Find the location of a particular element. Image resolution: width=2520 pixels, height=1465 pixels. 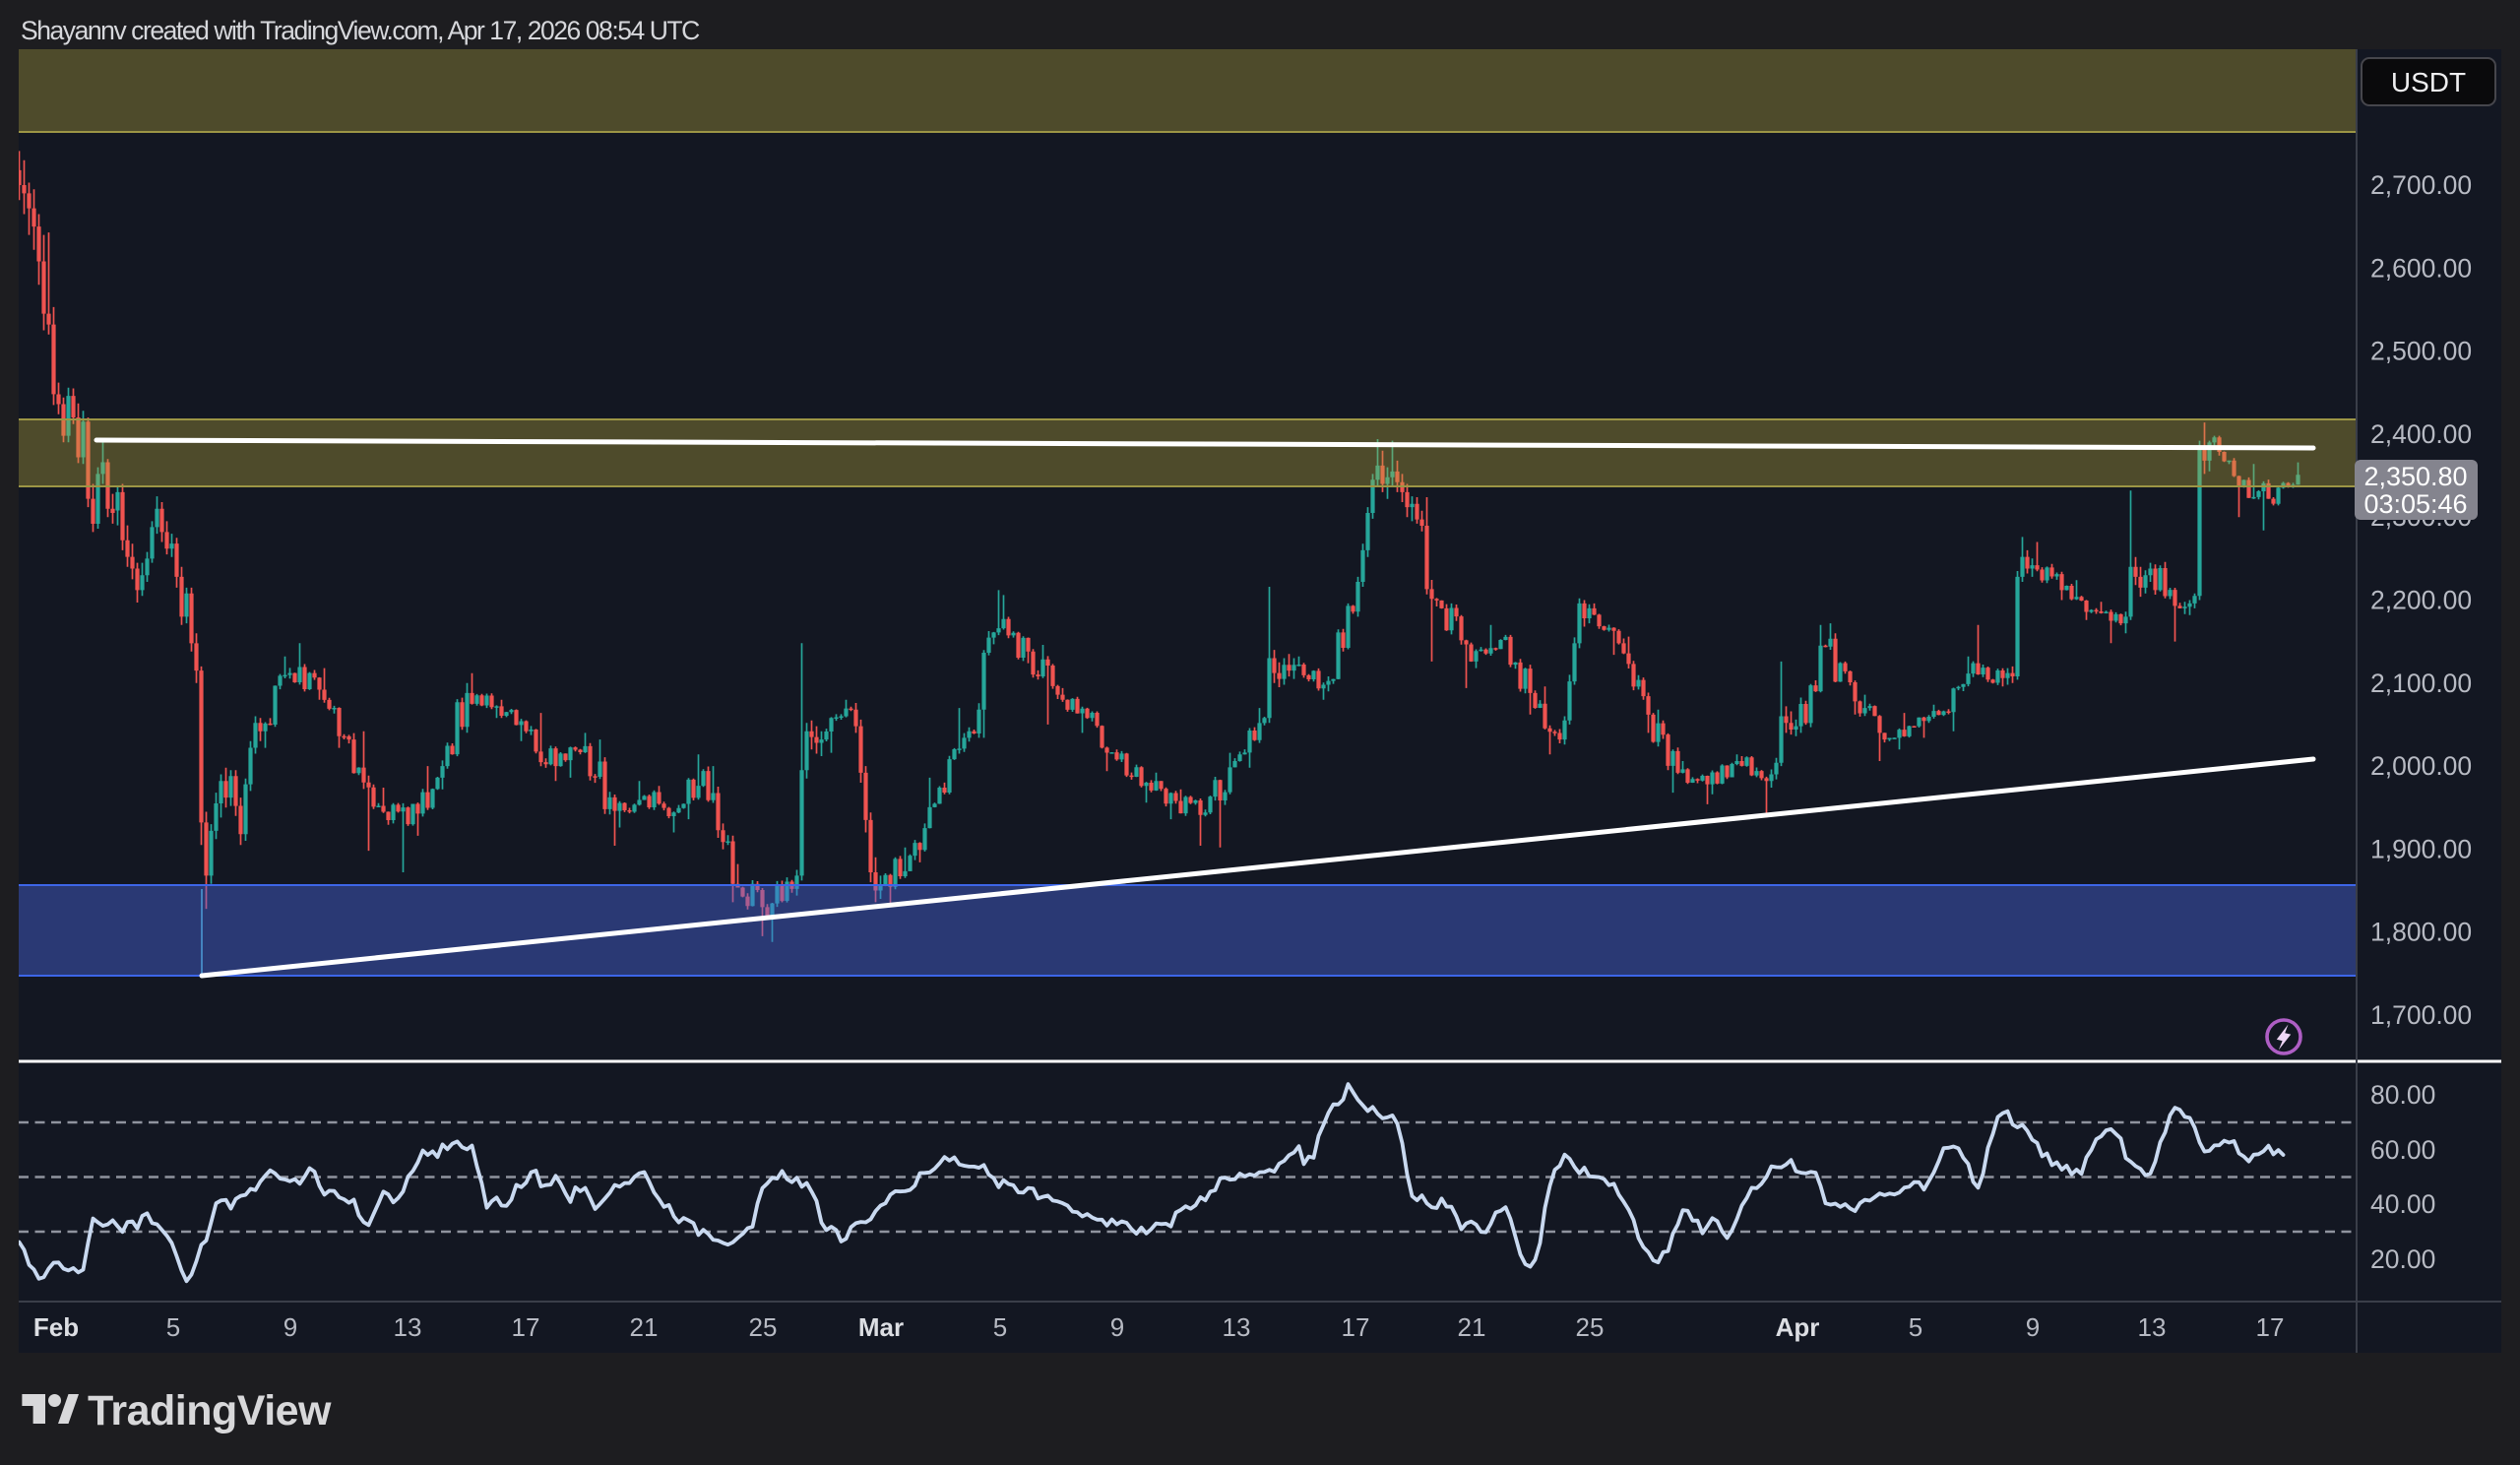

svg-text: USDT is located at coordinates (2428, 82).